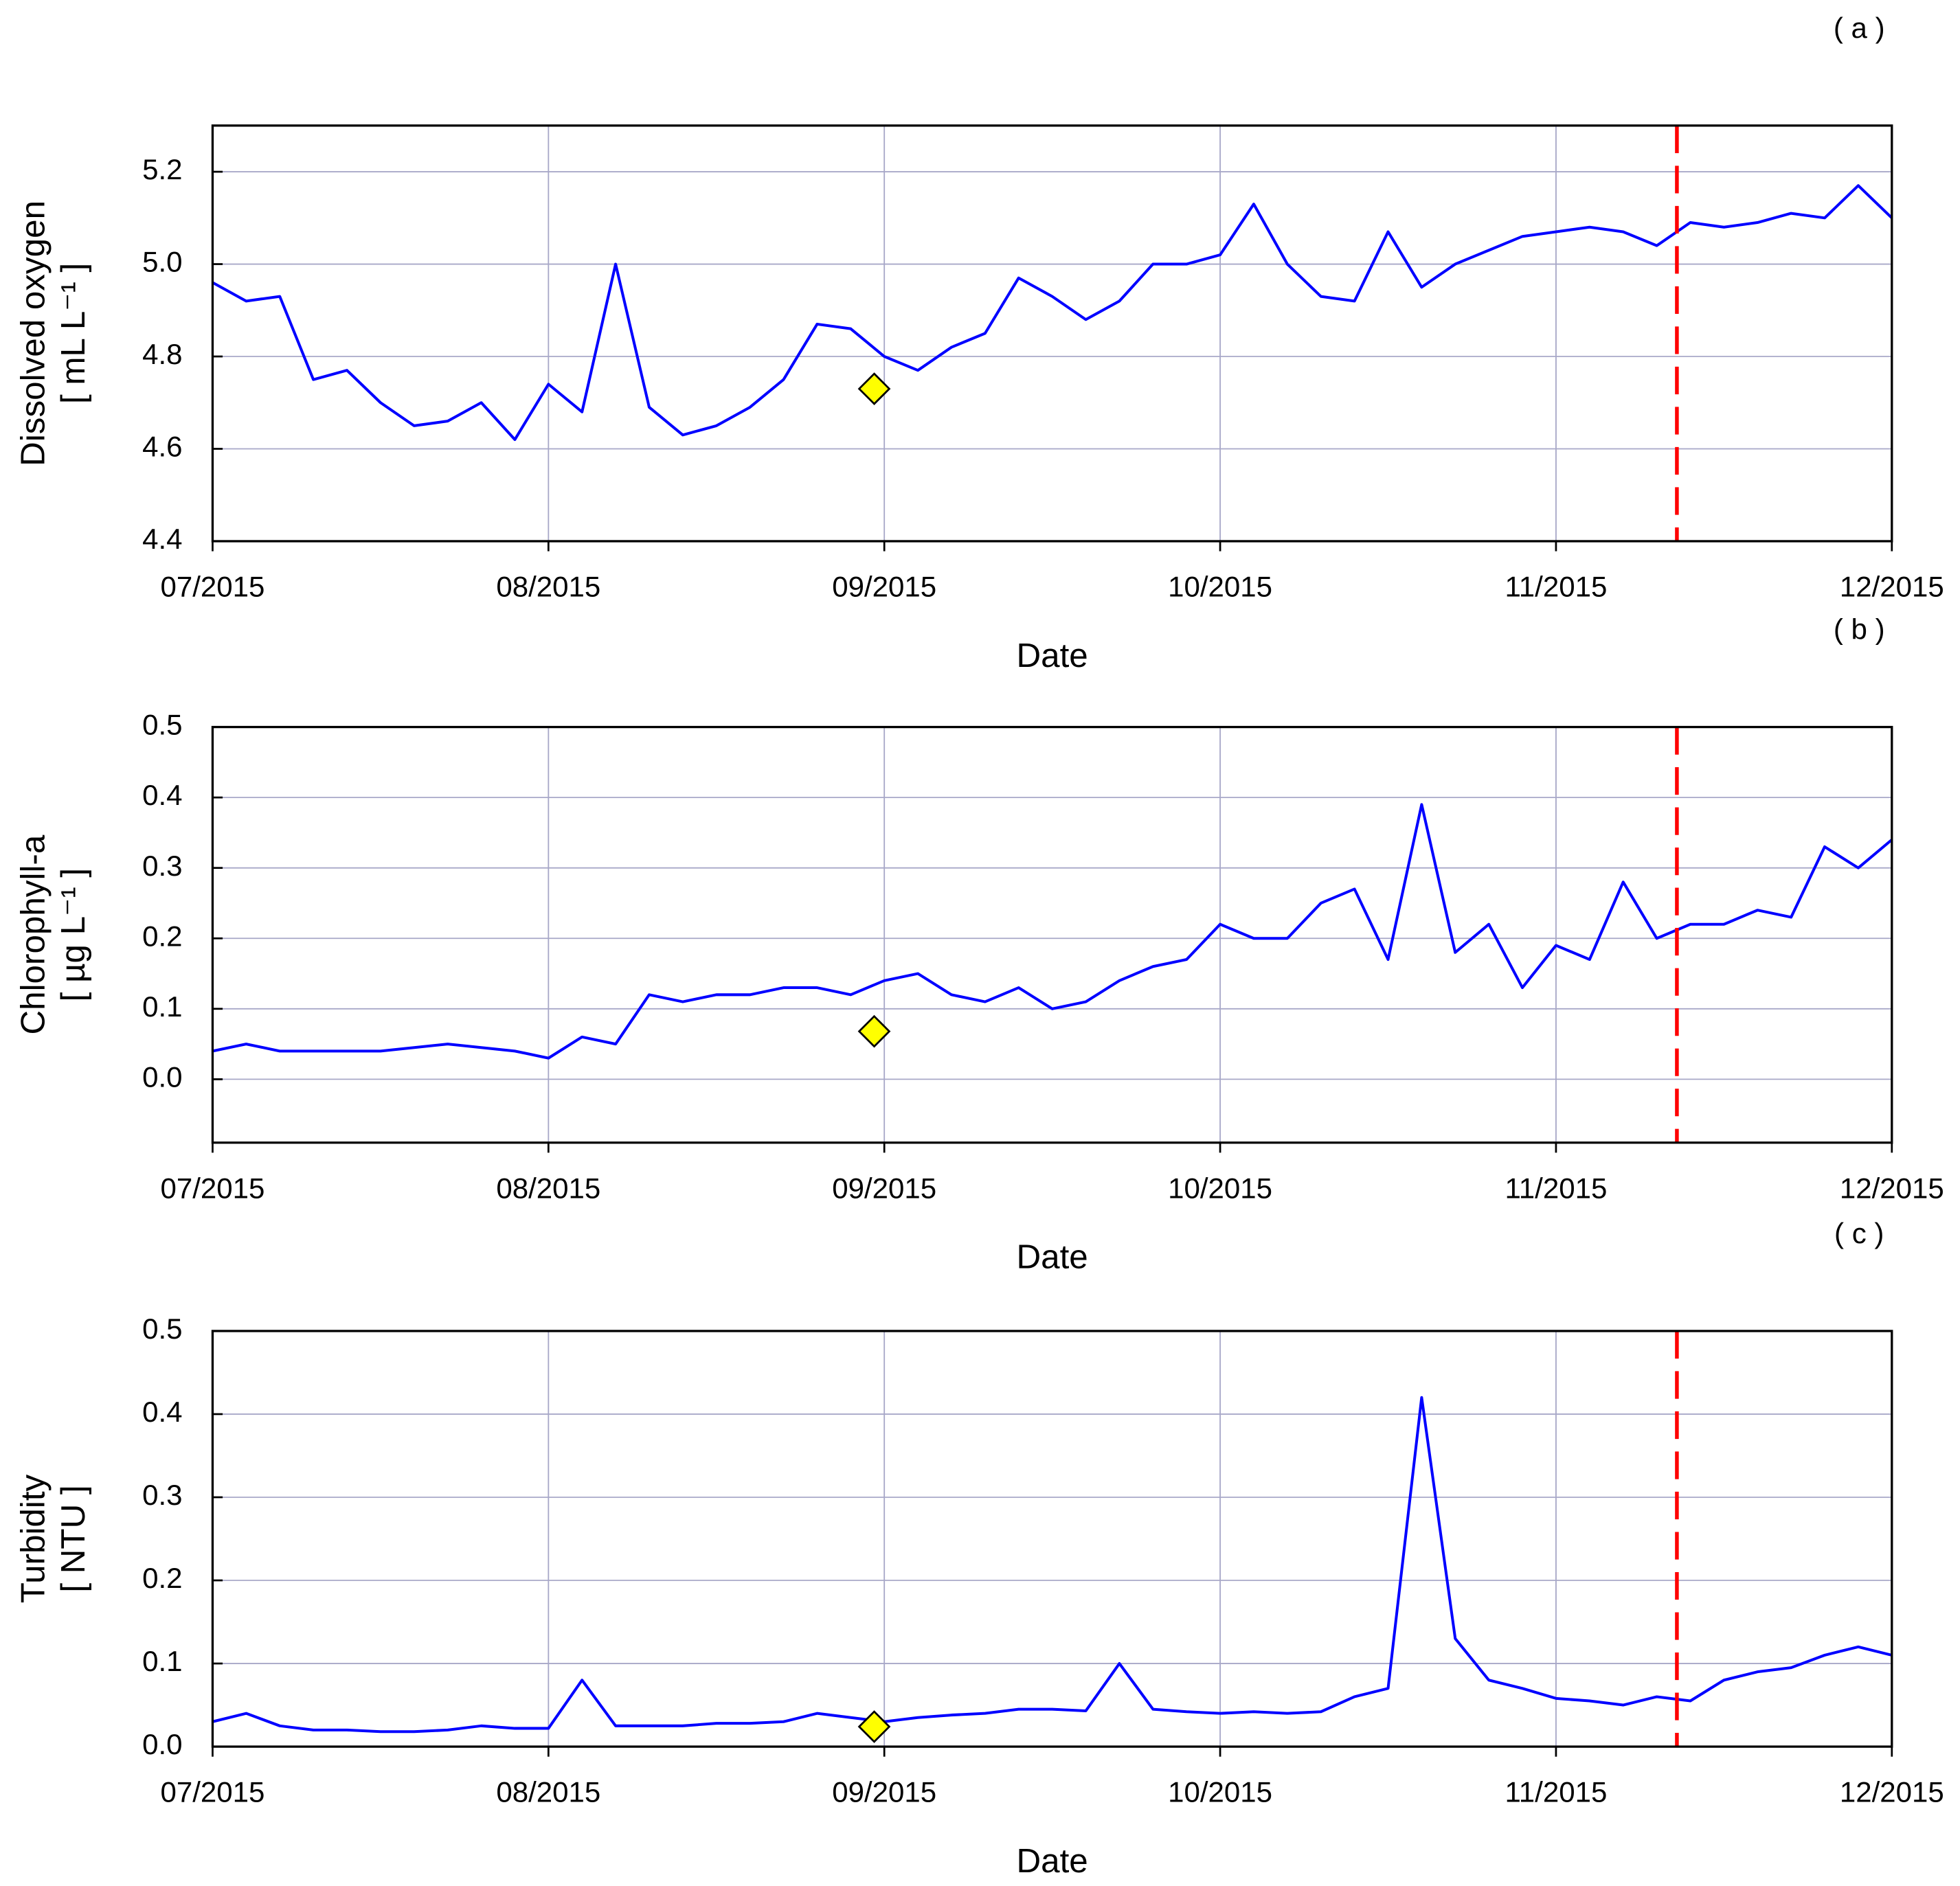  I want to click on y-tick-label: 4.8, so click(162, 354).